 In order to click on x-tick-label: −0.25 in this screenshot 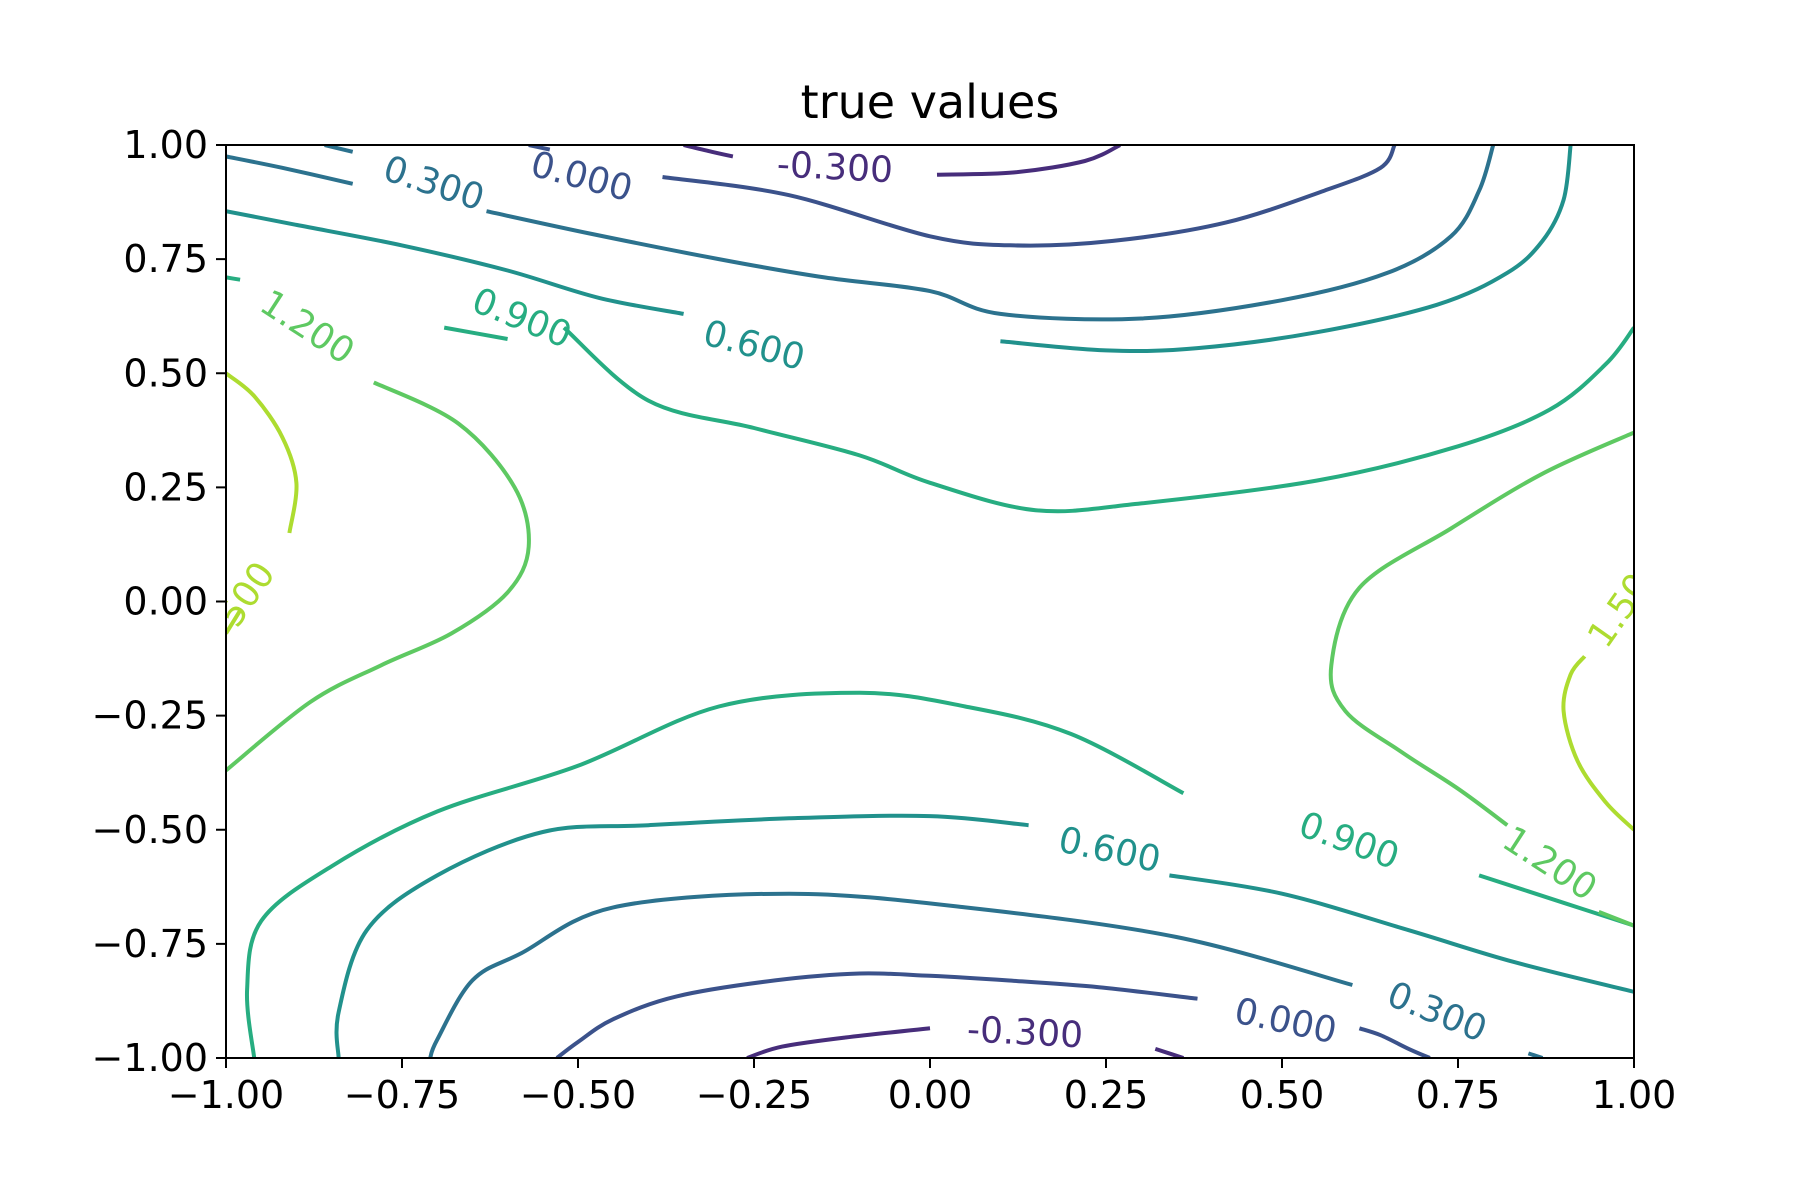, I will do `click(754, 1095)`.